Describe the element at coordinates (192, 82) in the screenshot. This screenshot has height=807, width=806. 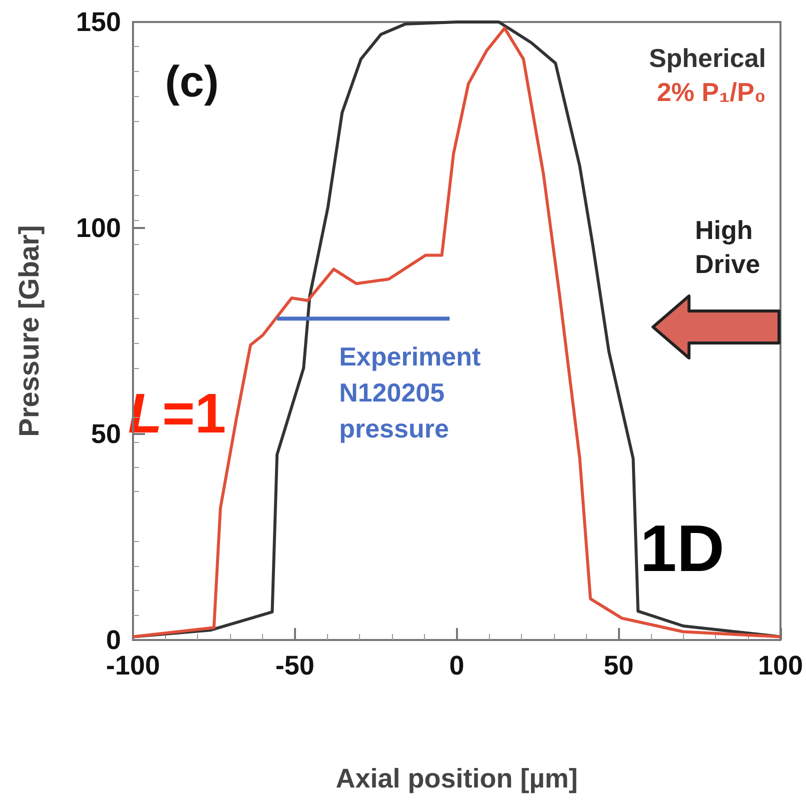
I see `annotation: (c)` at that location.